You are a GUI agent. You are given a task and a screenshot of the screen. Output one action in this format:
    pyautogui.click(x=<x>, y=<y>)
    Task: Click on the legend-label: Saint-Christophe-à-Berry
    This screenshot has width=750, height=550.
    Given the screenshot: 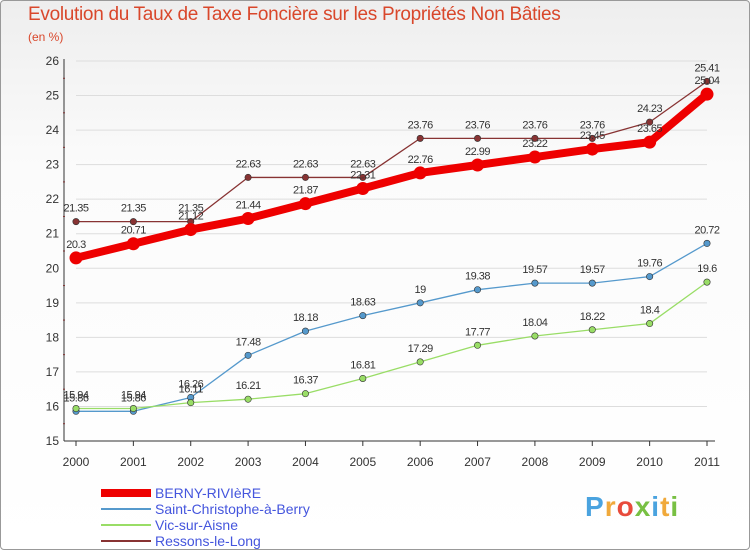 What is the action you would take?
    pyautogui.click(x=232, y=509)
    